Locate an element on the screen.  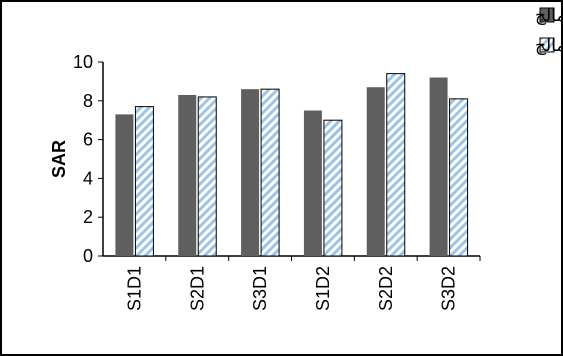
x-tick-label: S2D2 is located at coordinates (386, 288).